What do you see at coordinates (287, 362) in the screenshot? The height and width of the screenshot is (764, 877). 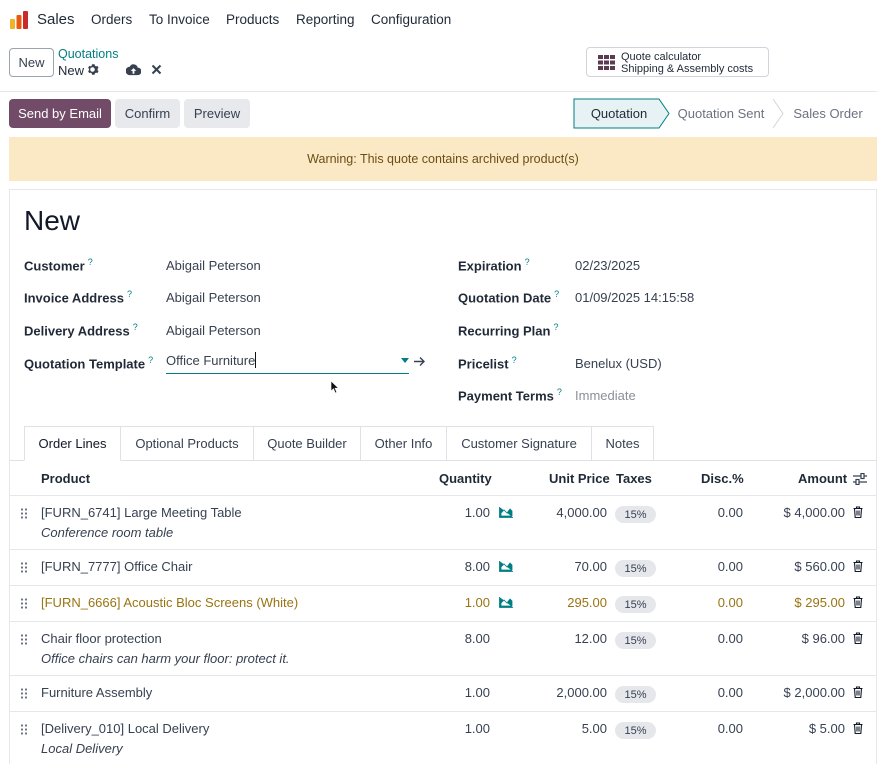 I see `quotation-template-input: Office Furniture` at bounding box center [287, 362].